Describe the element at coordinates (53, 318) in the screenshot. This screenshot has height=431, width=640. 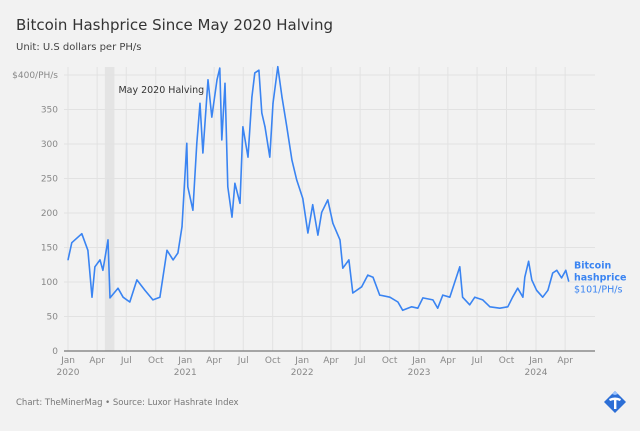
I see `y-tick-label: 50` at that location.